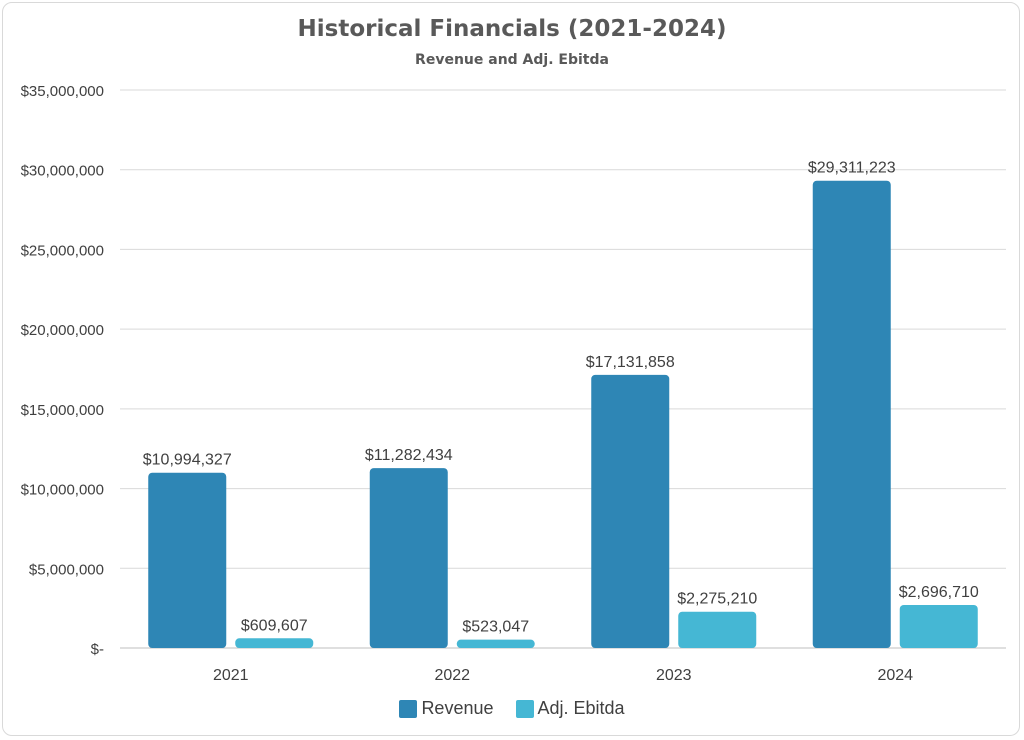  Describe the element at coordinates (512, 29) in the screenshot. I see `chart-title: Historical Financials (2021-2024)` at that location.